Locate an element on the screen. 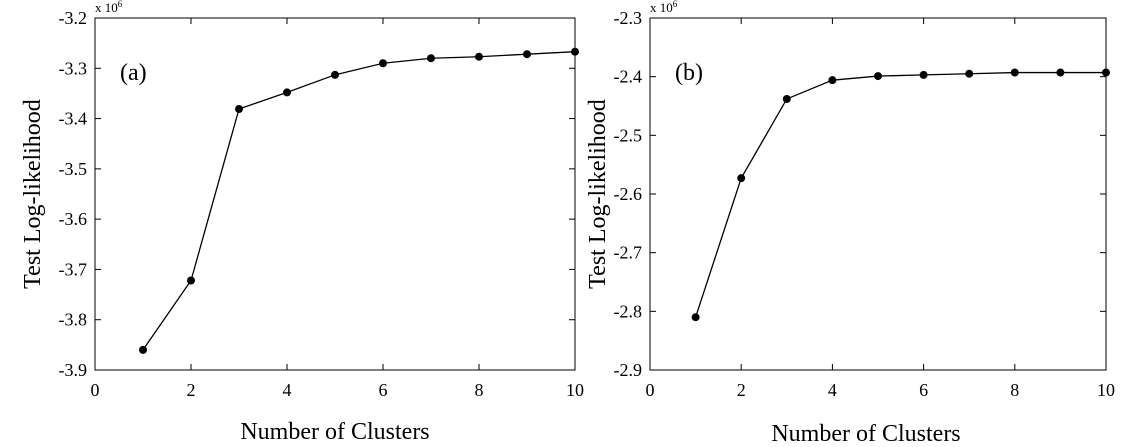 The image size is (1130, 447). y-tick-label: -2.4 is located at coordinates (628, 77).